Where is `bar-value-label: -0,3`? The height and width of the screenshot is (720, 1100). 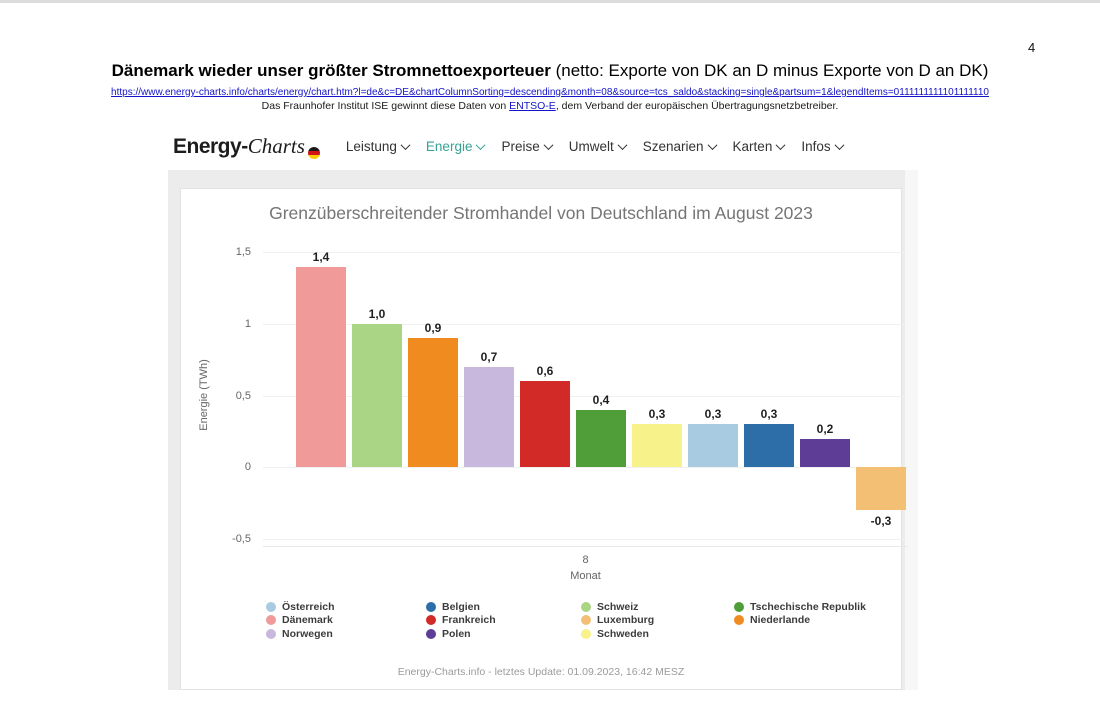
bar-value-label: -0,3 is located at coordinates (881, 521).